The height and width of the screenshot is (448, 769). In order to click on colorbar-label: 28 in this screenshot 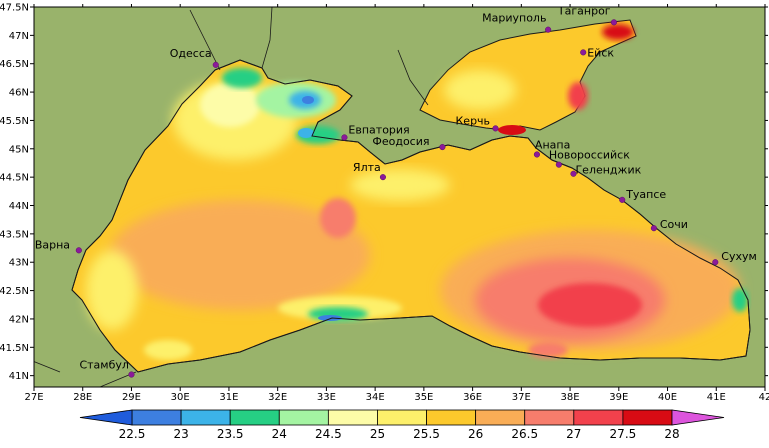, I will do `click(671, 434)`.